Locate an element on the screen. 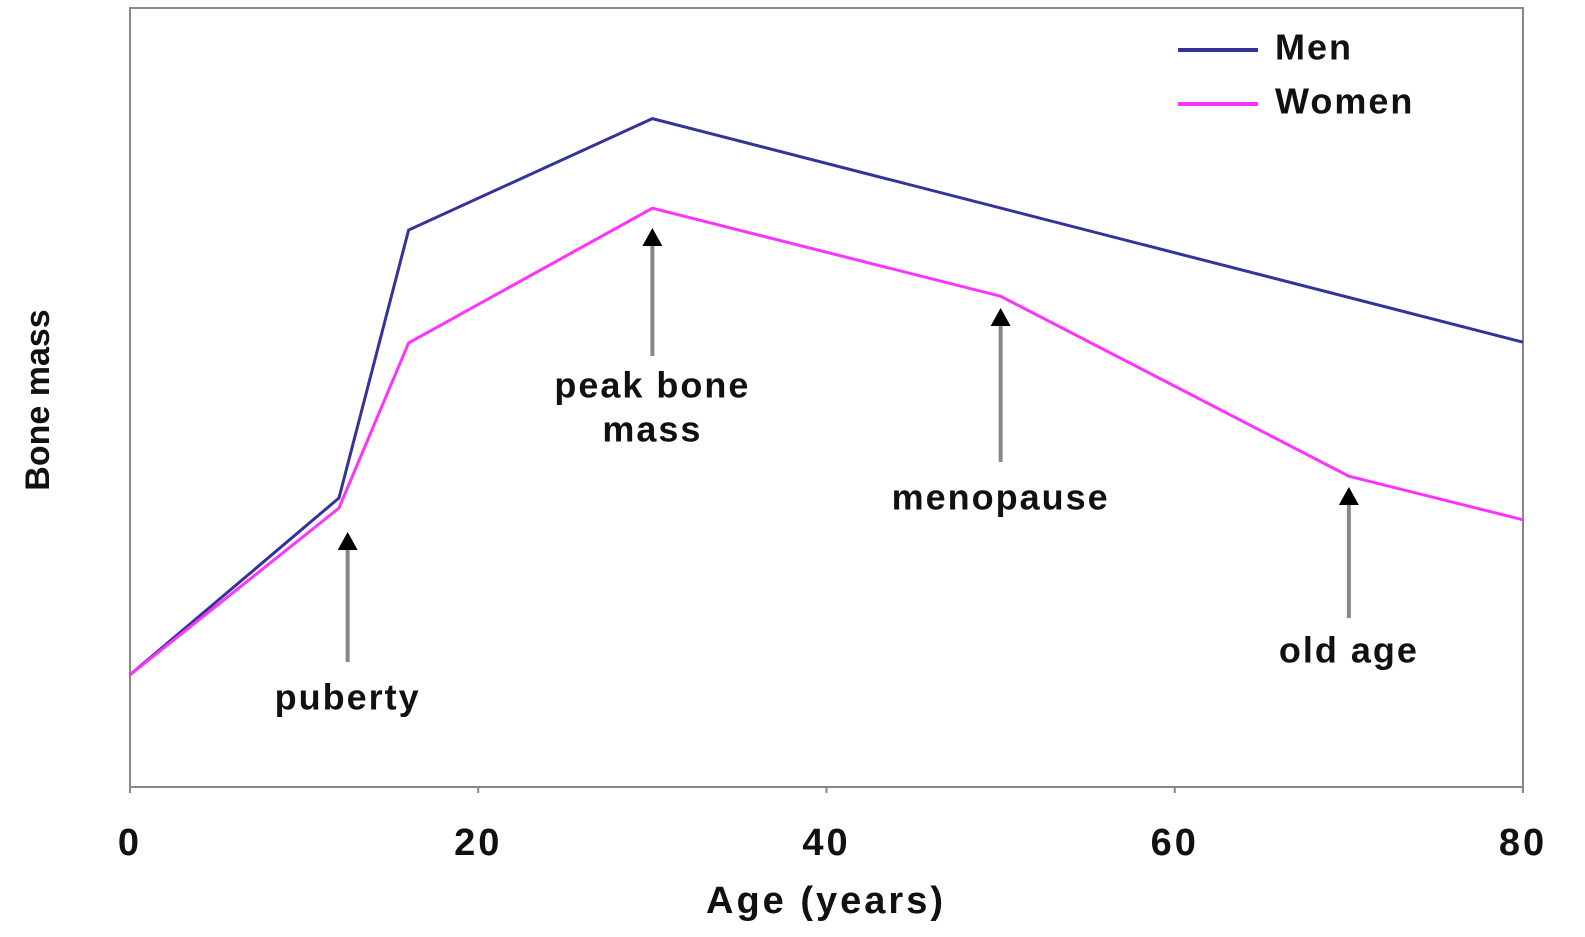 This screenshot has width=1585, height=937. legend-label: Women is located at coordinates (1344, 101).